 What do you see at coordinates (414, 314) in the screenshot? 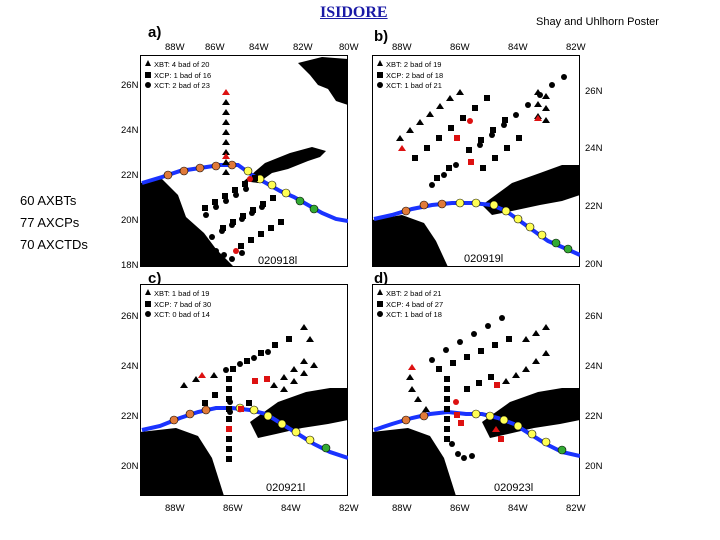
I see `panel-d-legend-xct: XCT: 1 bad of 18` at bounding box center [414, 314].